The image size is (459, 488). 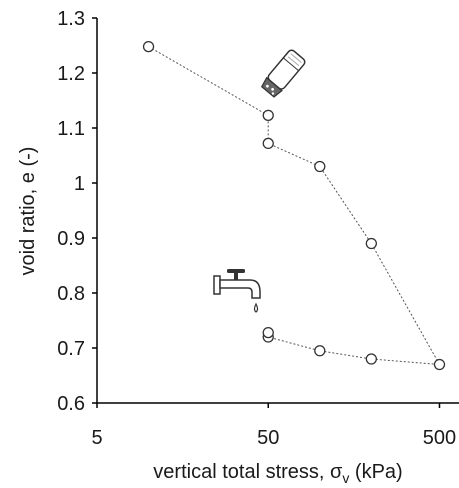 What do you see at coordinates (71, 239) in the screenshot?
I see `y-tick-label: 0.9` at bounding box center [71, 239].